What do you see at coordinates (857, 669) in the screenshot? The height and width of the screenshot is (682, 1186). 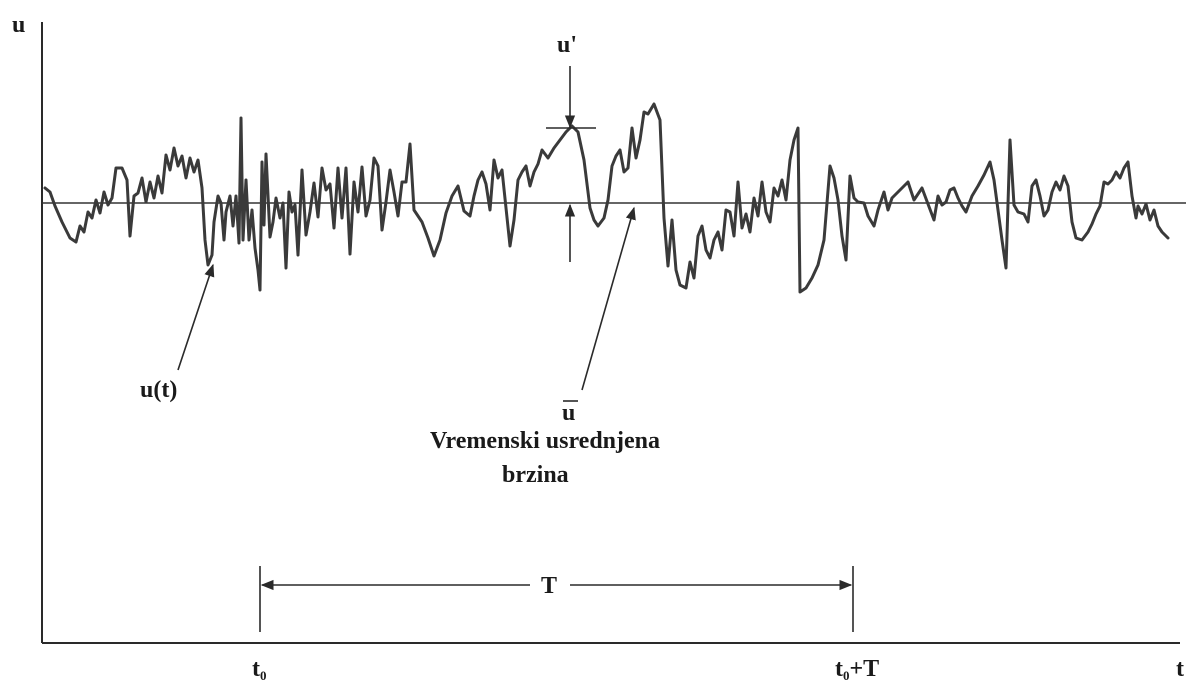 I see `t-end-label: t0+T` at bounding box center [857, 669].